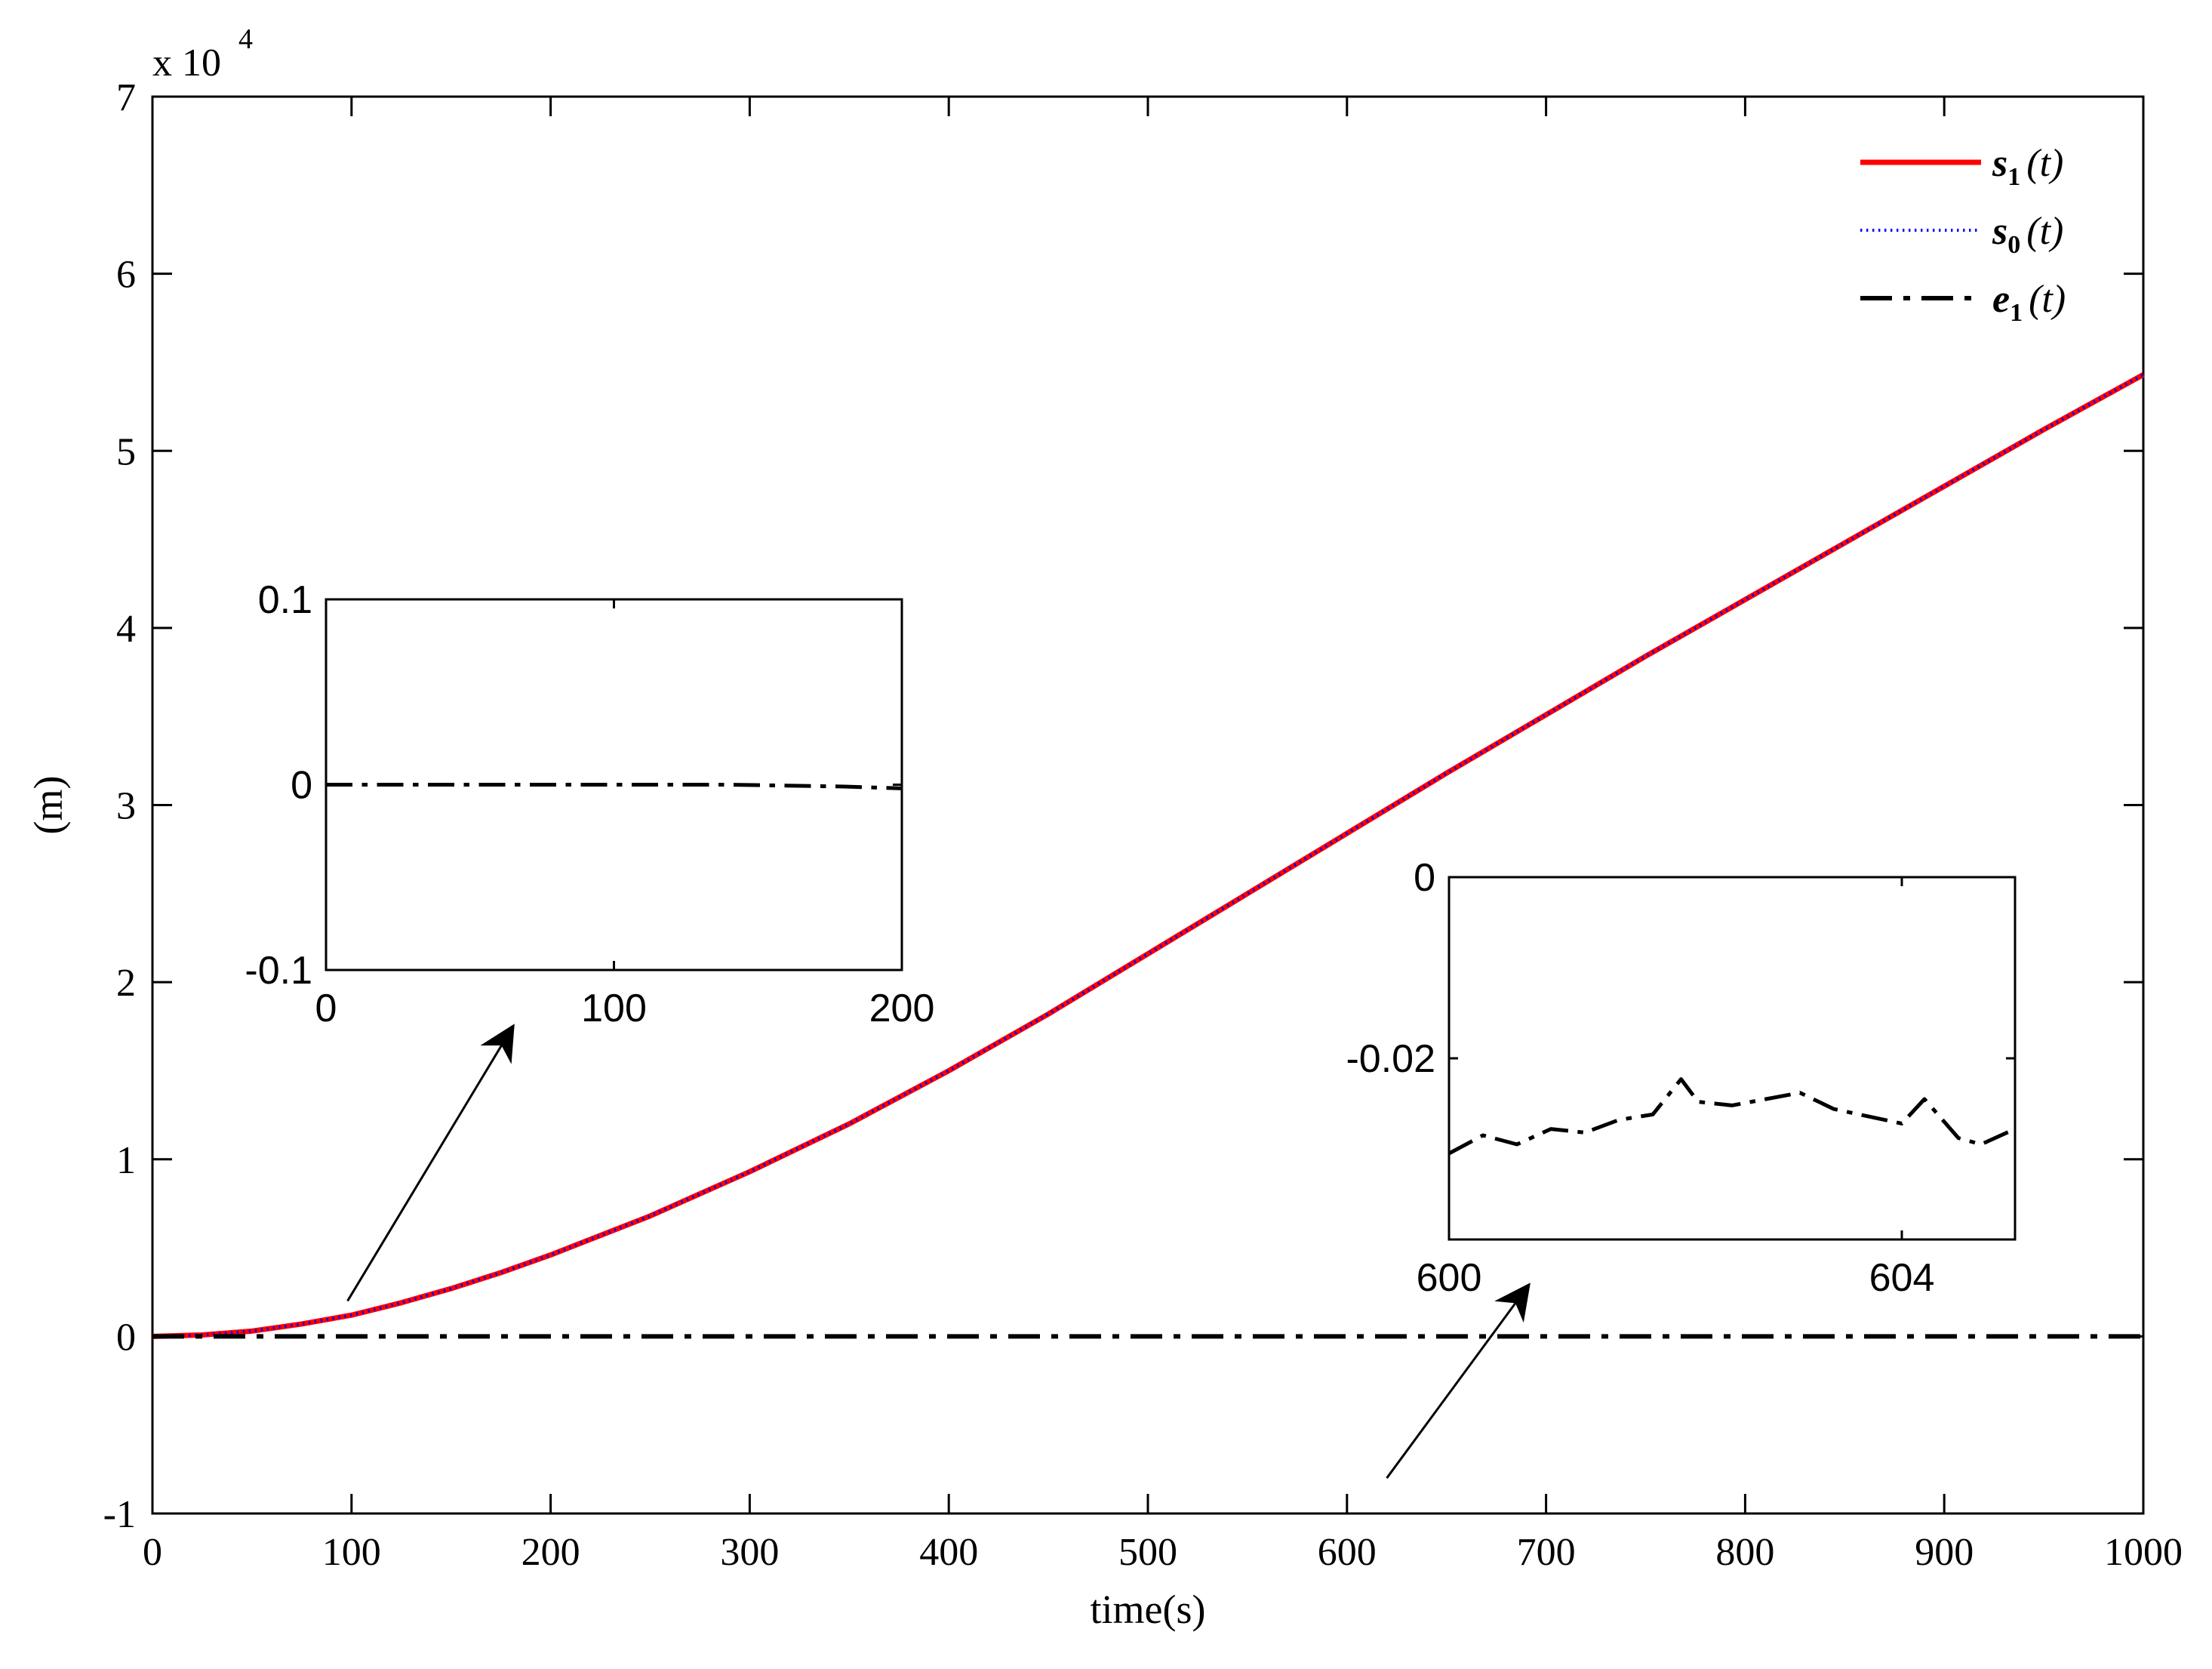  Describe the element at coordinates (902, 1008) in the screenshot. I see `inset-x-tick-label: 200` at that location.